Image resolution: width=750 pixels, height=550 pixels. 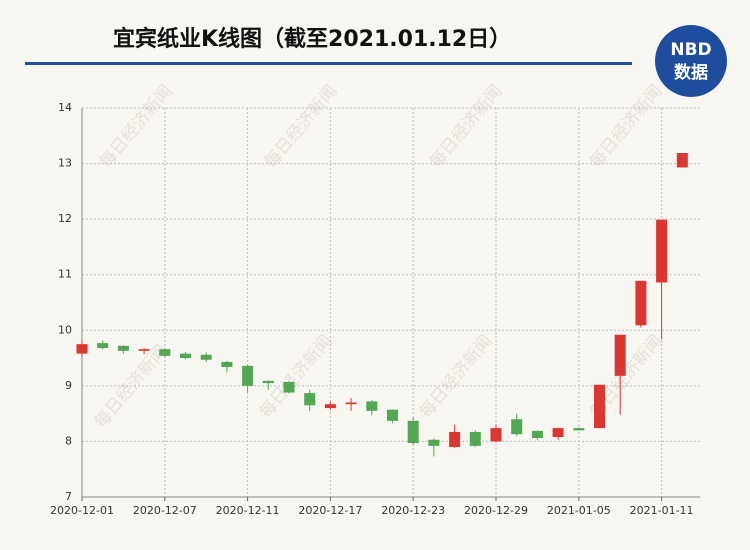 I want to click on title-rule, so click(x=328, y=63).